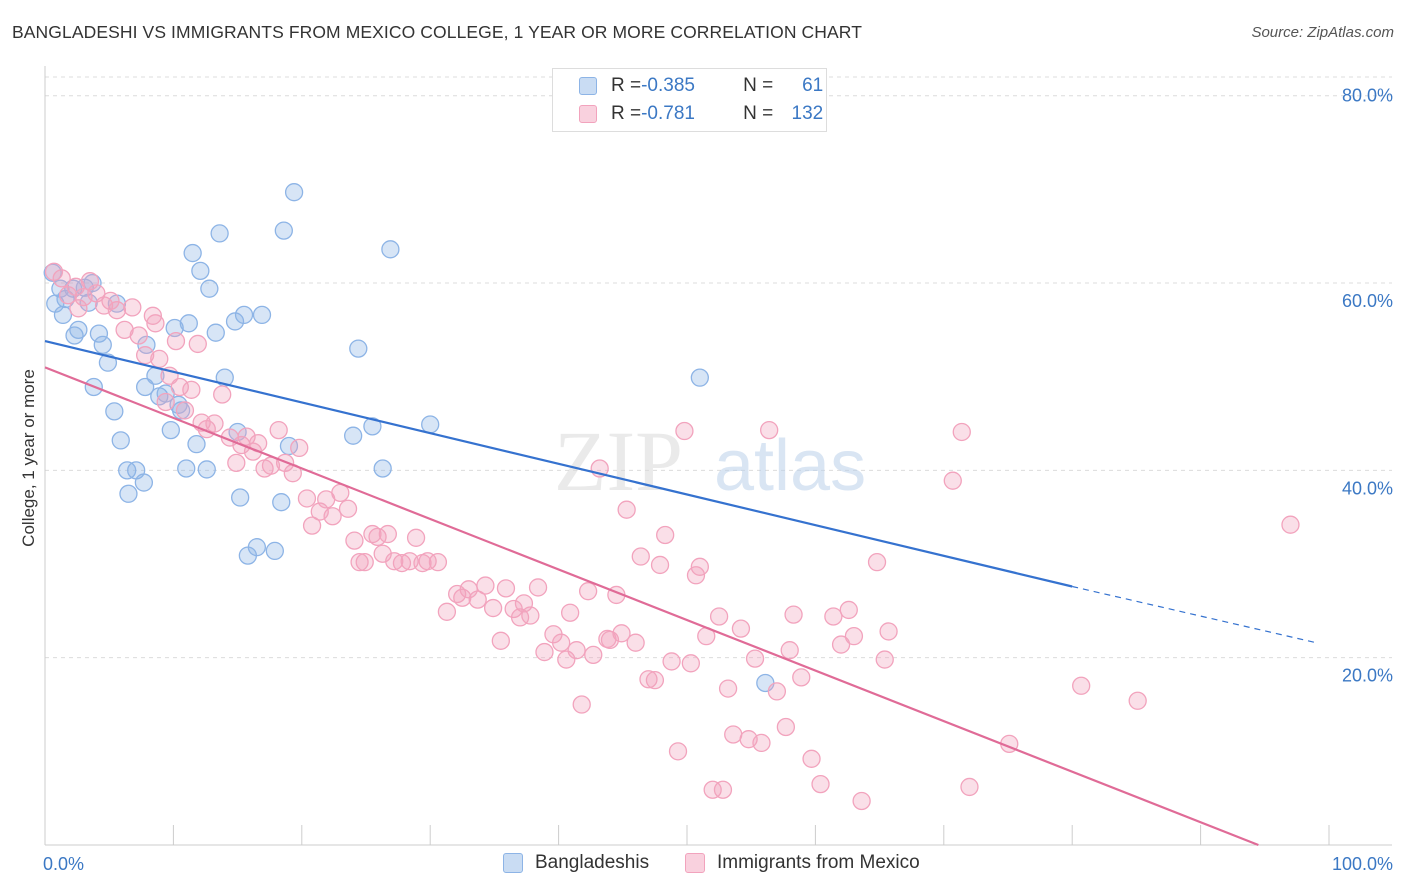 The image size is (1406, 892). I want to click on legend-item-bangladeshis: Bangladeshis, so click(576, 863).